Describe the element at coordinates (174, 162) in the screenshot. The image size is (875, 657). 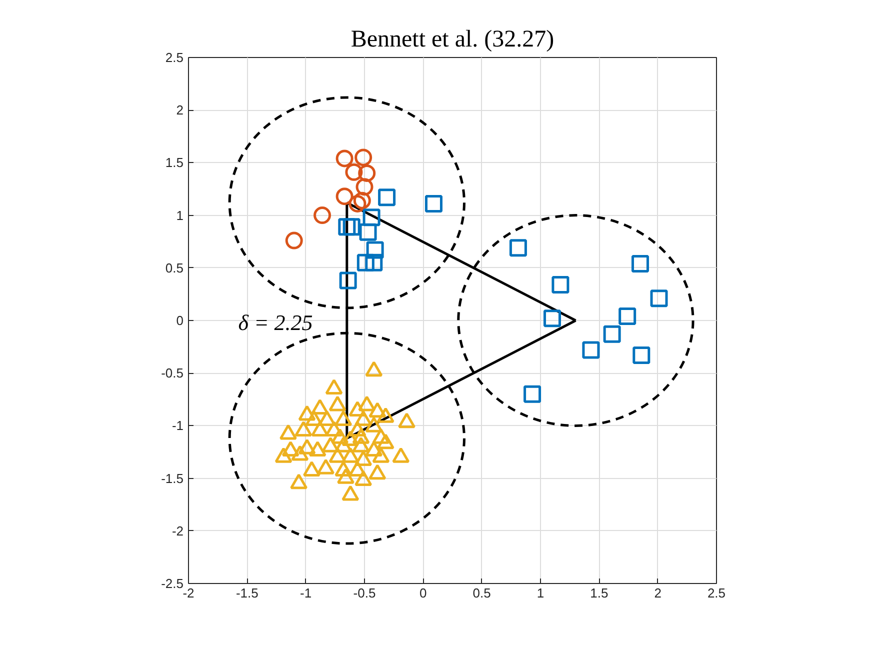
I see `y-tick-label: 1.5` at that location.